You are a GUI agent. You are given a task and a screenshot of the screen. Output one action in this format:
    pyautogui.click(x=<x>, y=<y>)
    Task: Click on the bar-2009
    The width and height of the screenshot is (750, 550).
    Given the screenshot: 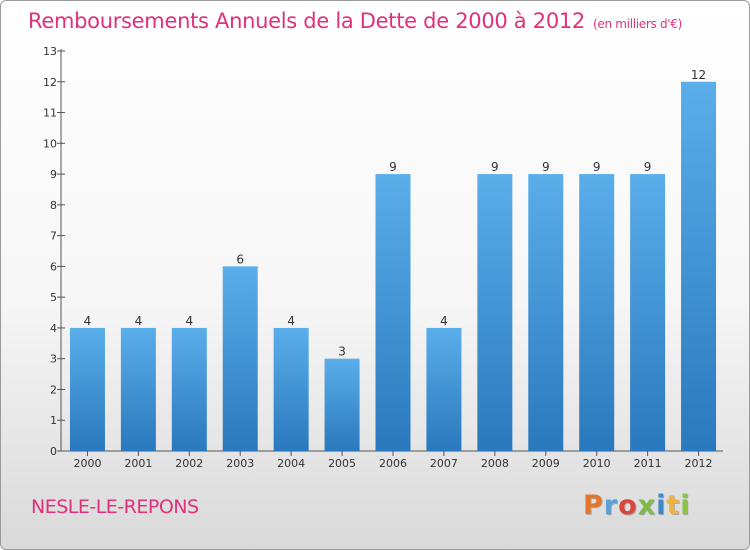 What is the action you would take?
    pyautogui.click(x=546, y=313)
    